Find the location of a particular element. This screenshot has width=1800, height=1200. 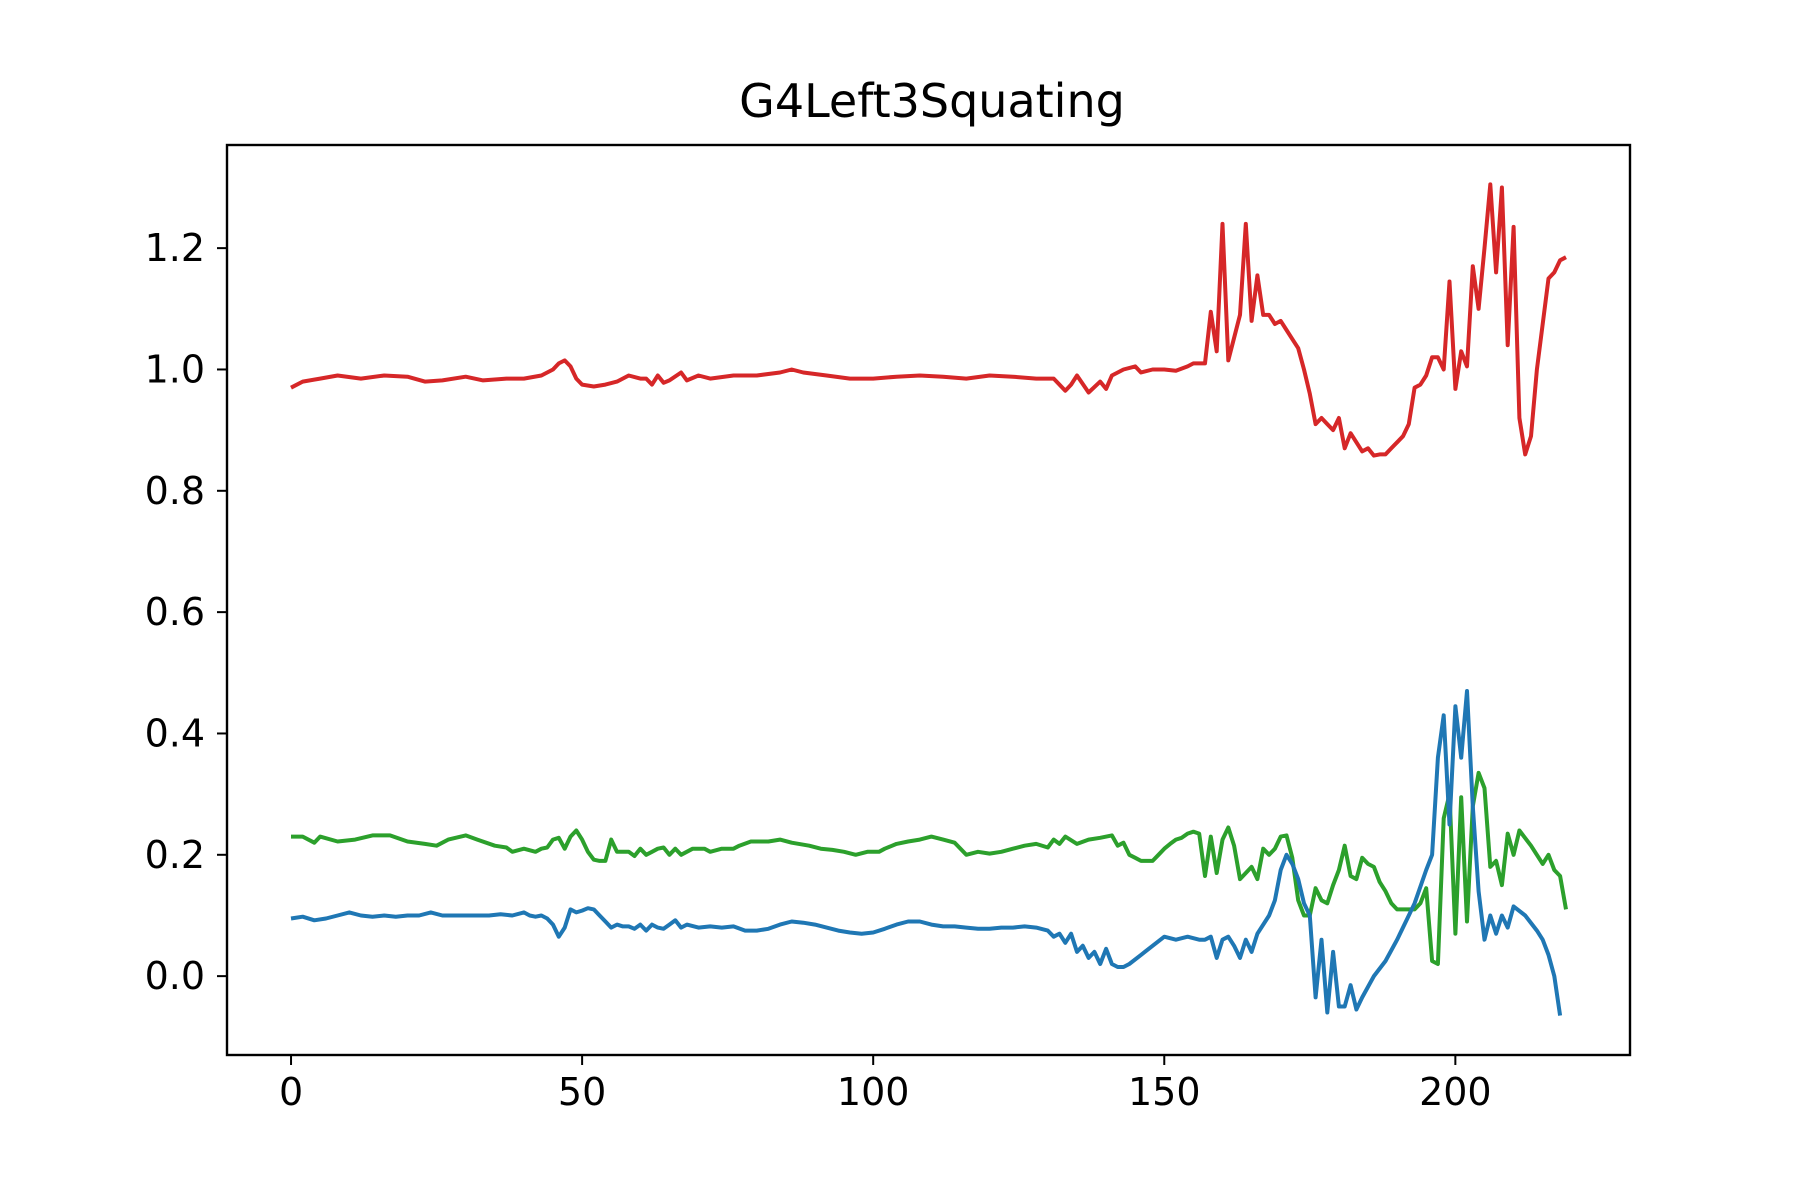

x-tick-label: 200 is located at coordinates (1455, 1092).